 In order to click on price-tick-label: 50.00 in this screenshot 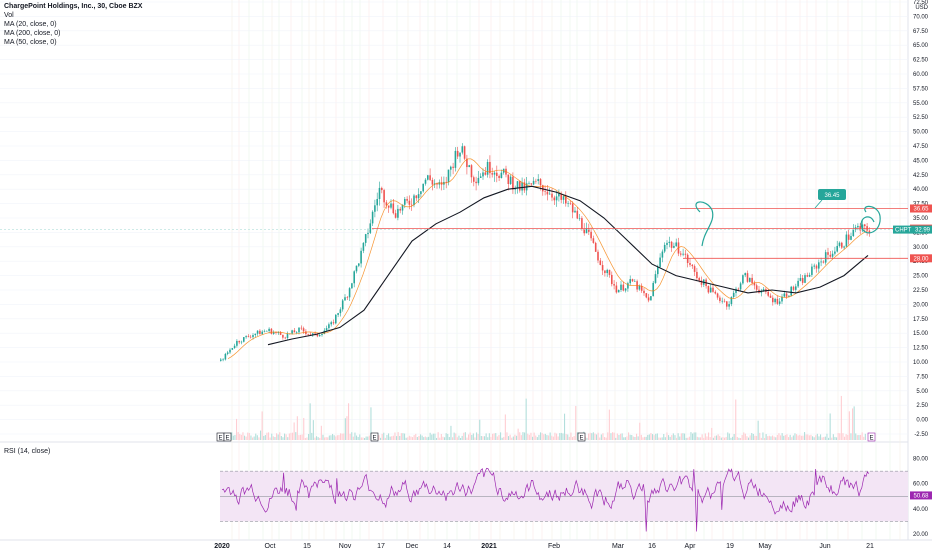, I will do `click(921, 133)`.